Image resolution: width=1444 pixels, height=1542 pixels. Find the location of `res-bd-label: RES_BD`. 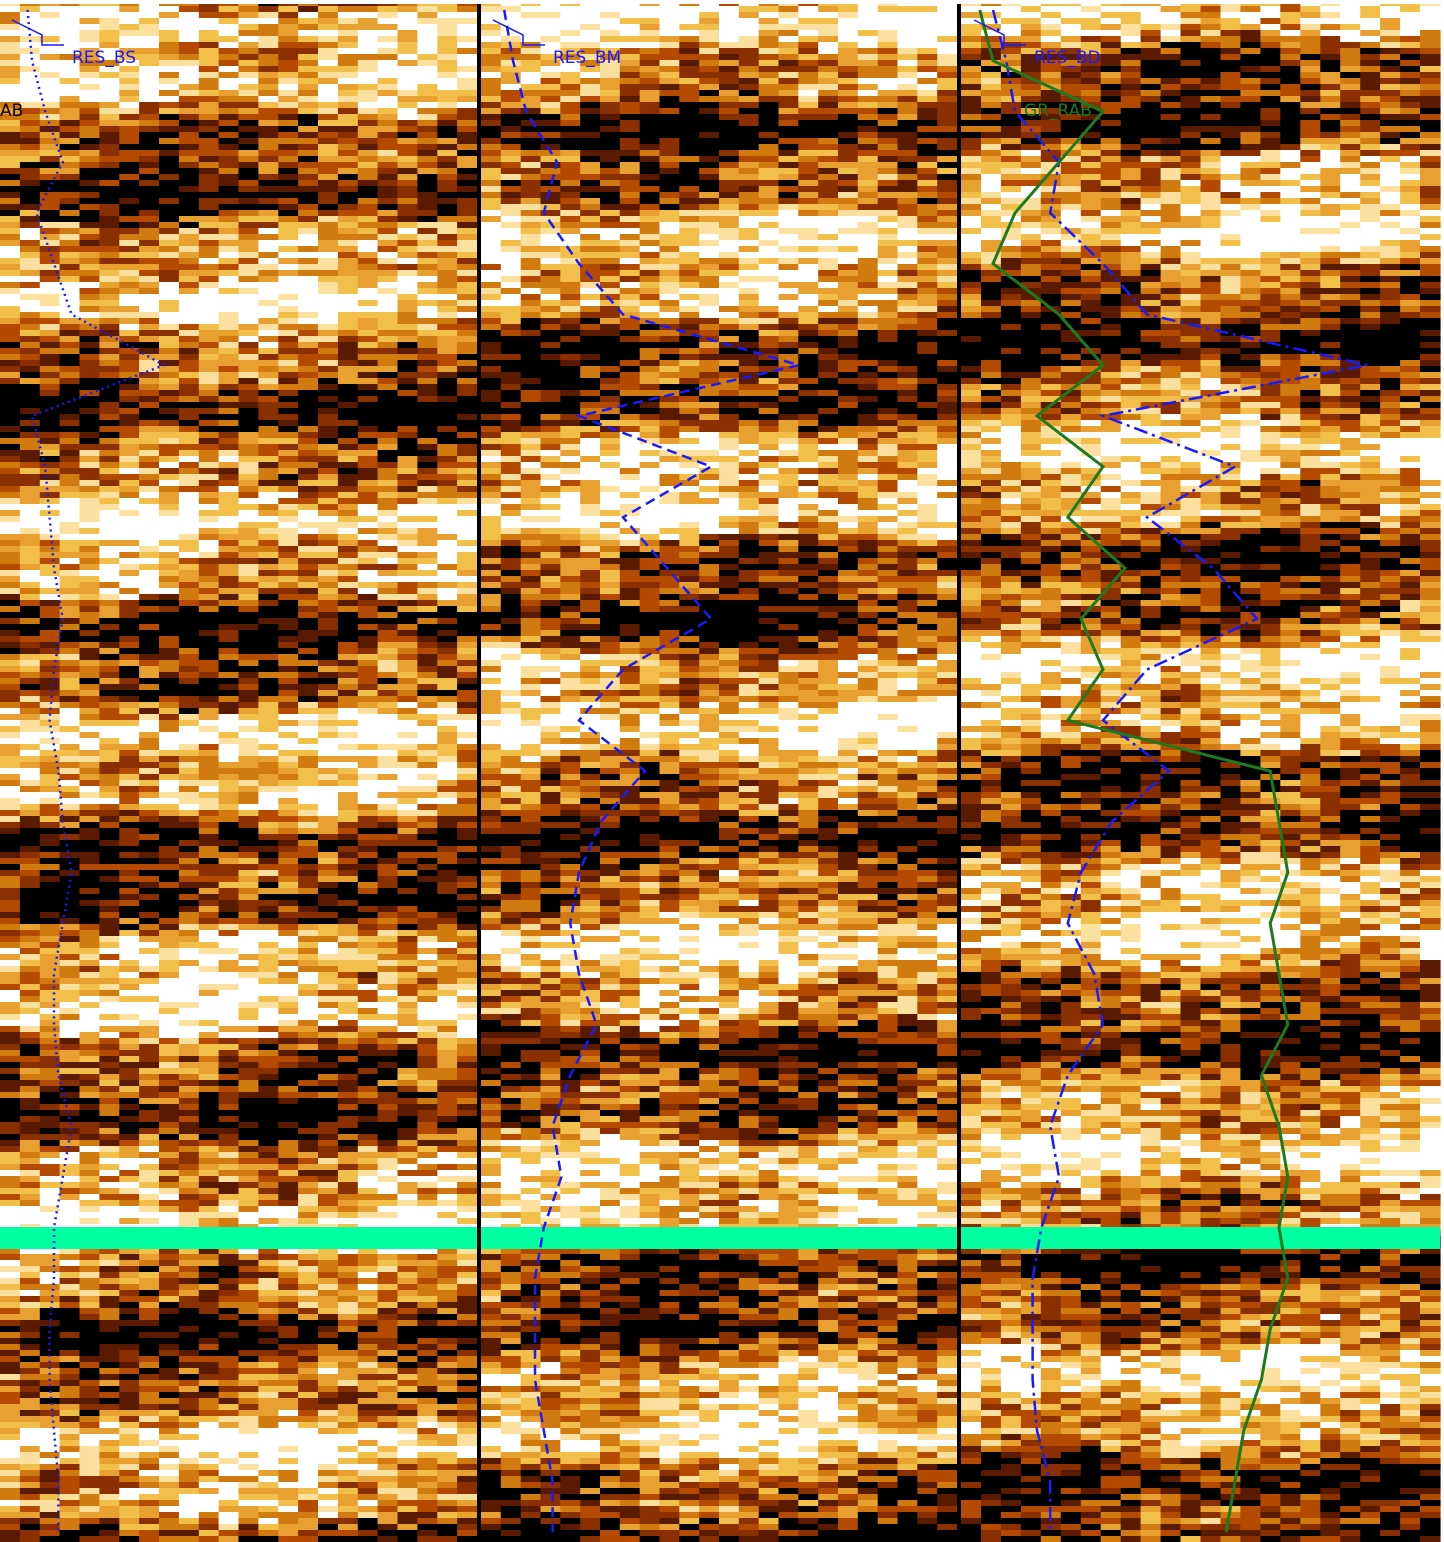

res-bd-label: RES_BD is located at coordinates (1067, 58).